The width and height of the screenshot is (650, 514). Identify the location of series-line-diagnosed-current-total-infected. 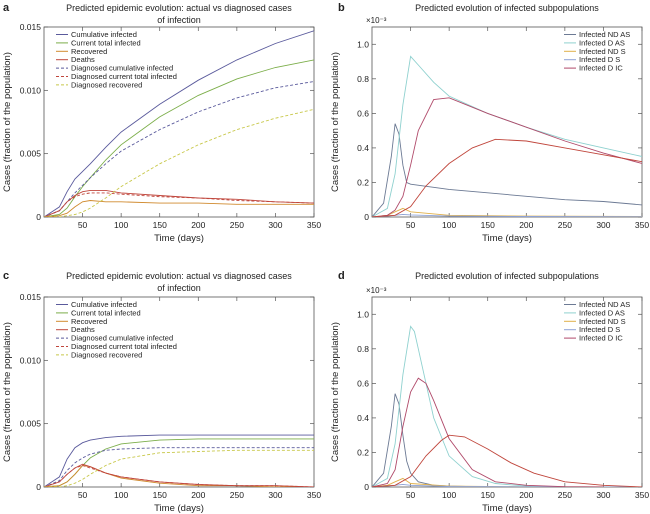
(179, 476).